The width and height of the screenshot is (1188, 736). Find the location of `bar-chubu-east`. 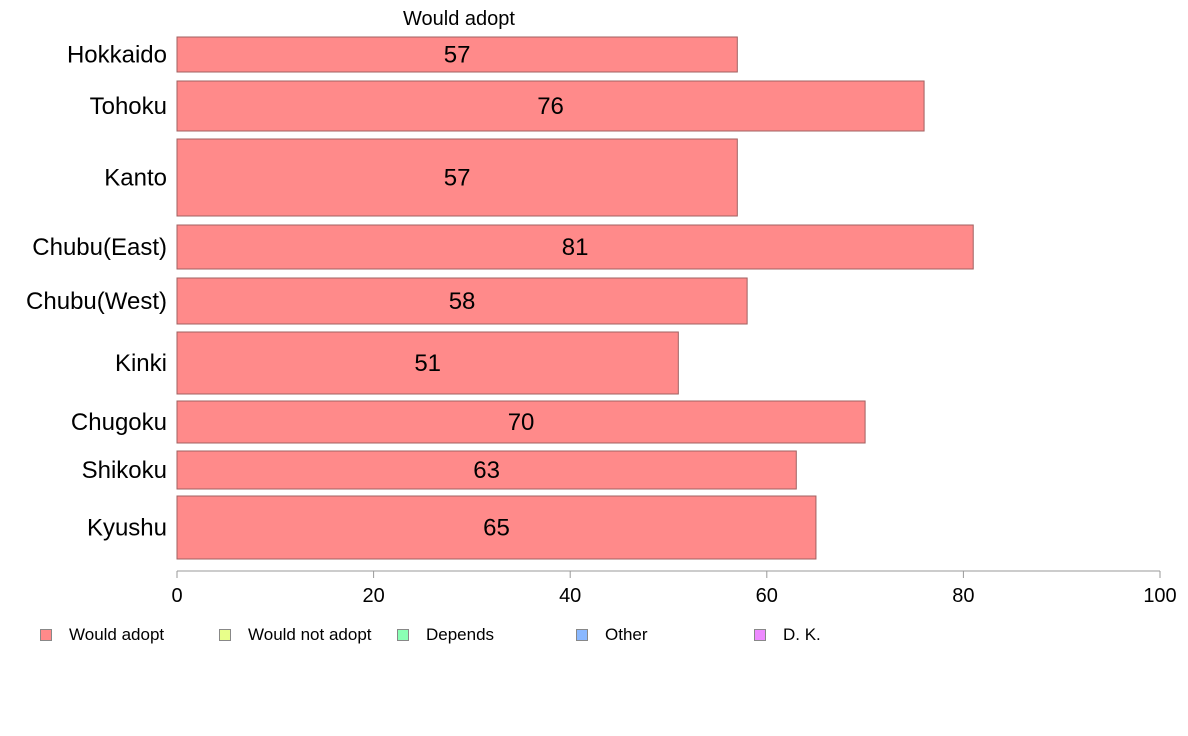

bar-chubu-east is located at coordinates (575, 247).